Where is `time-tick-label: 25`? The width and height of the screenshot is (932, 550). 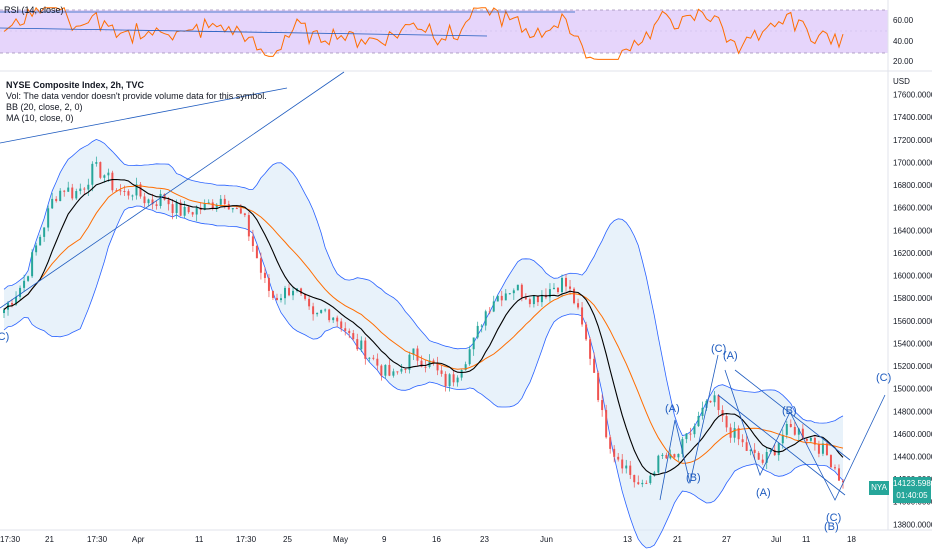 time-tick-label: 25 is located at coordinates (287, 539).